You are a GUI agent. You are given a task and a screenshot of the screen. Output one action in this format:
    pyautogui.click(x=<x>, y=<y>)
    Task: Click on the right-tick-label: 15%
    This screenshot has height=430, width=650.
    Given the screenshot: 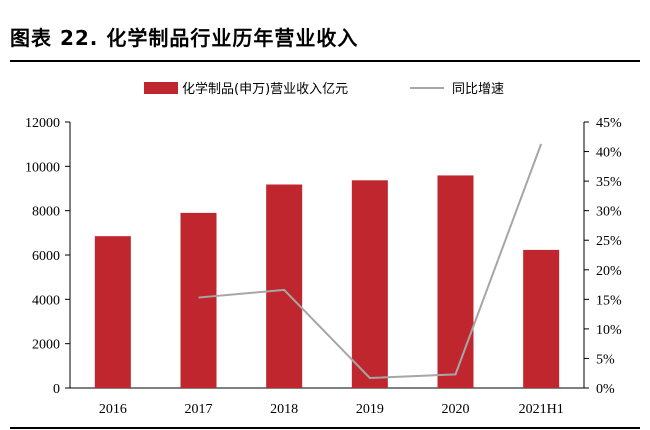 What is the action you would take?
    pyautogui.click(x=609, y=300)
    